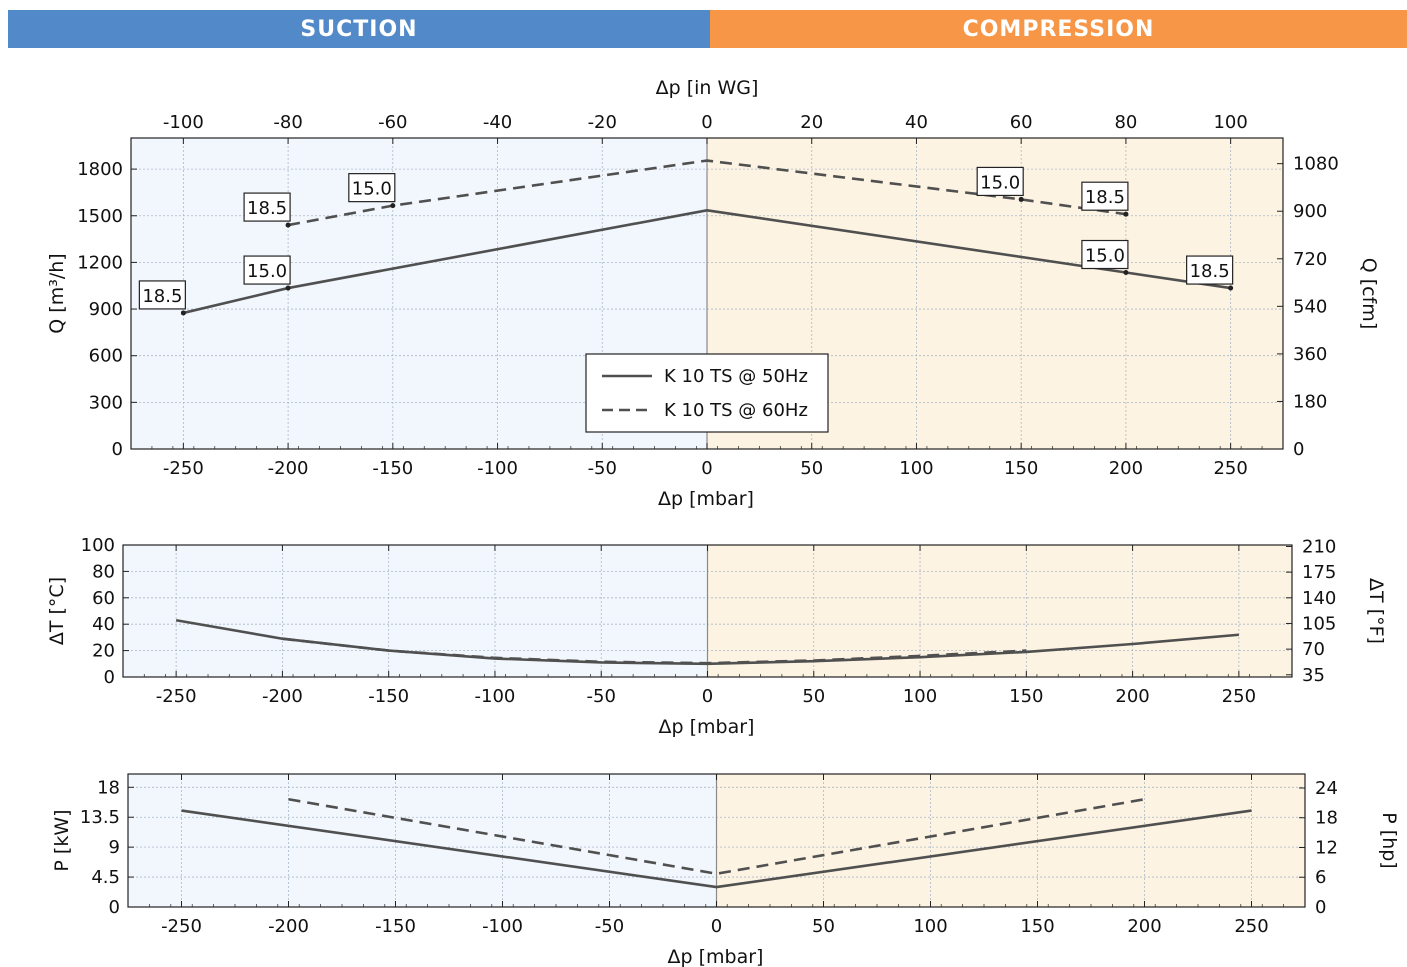 This screenshot has height=967, width=1407. Describe the element at coordinates (1310, 211) in the screenshot. I see `y-right-tick-label: 900` at that location.